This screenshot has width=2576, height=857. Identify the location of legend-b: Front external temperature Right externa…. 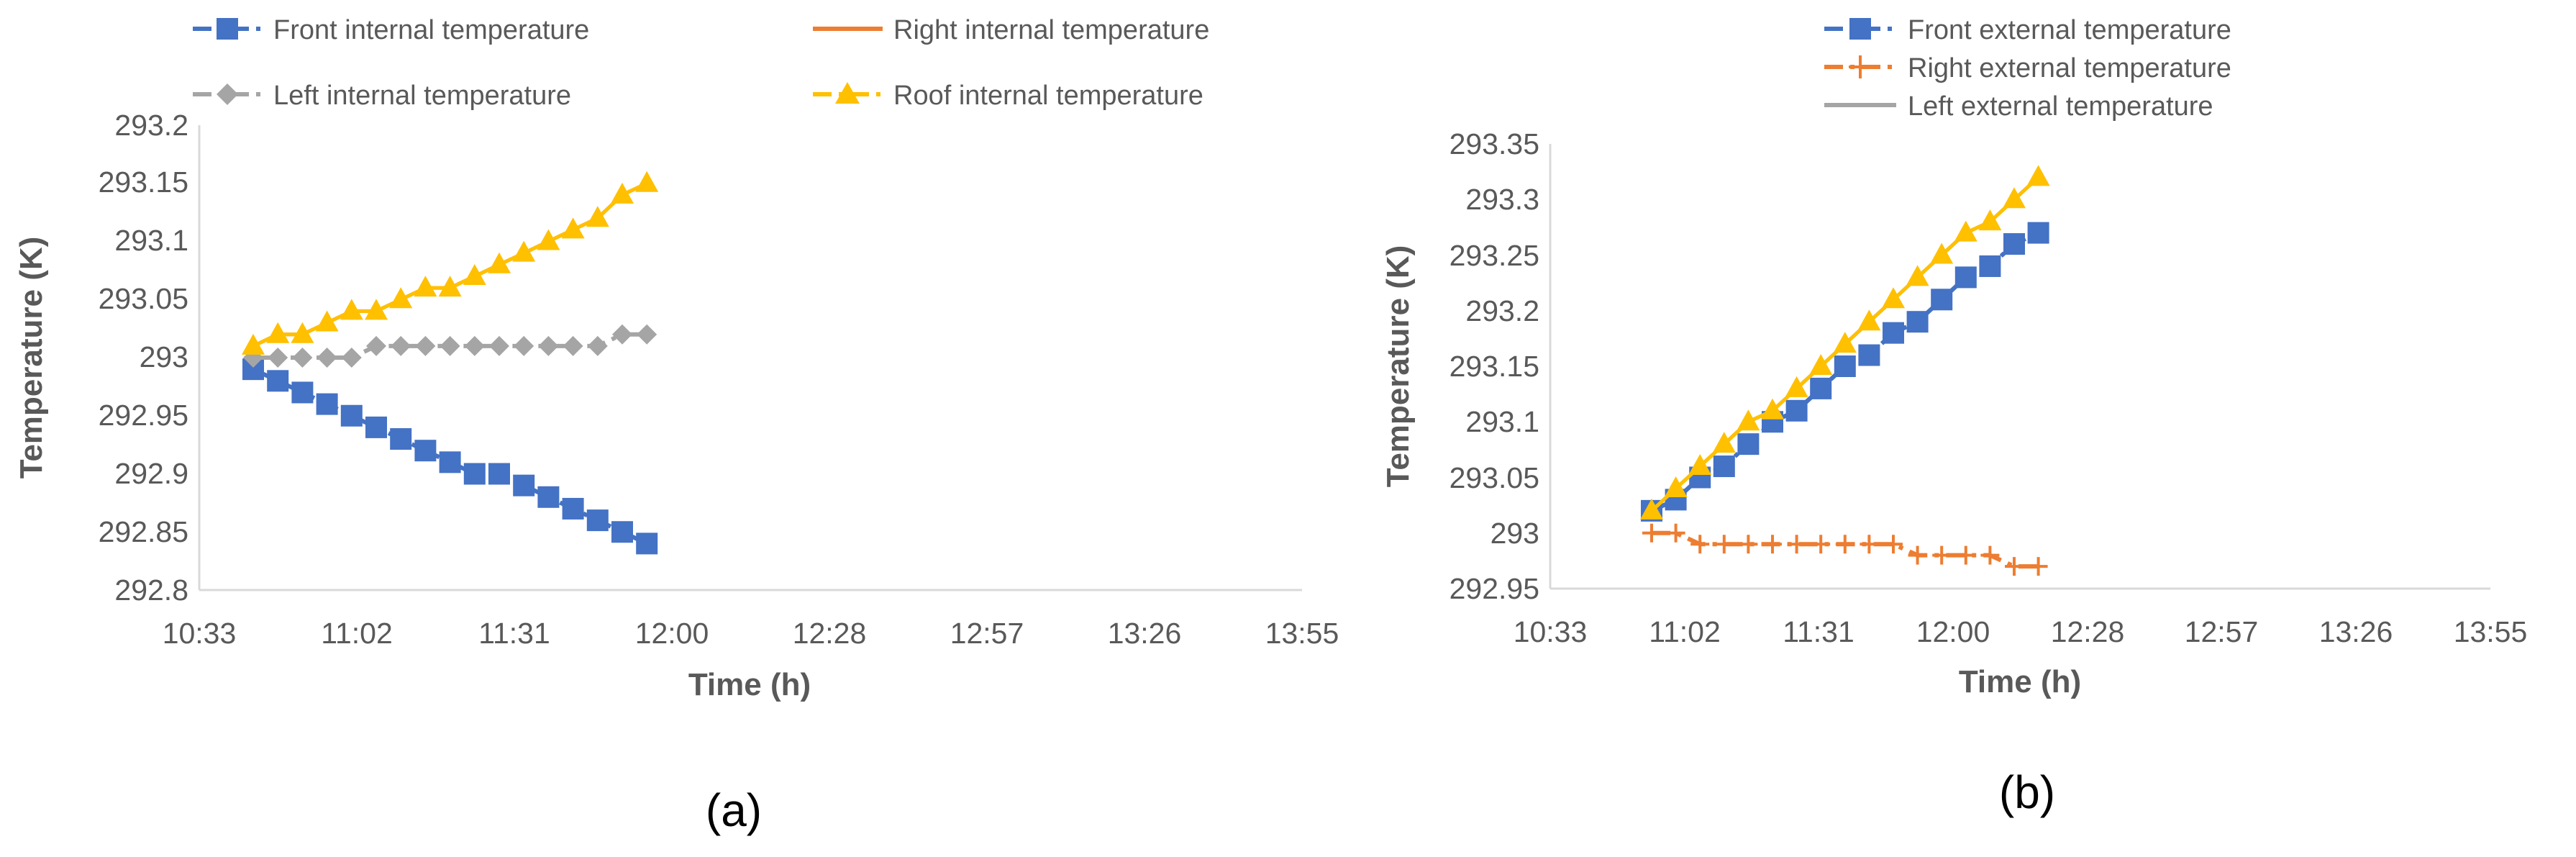
(2028, 68).